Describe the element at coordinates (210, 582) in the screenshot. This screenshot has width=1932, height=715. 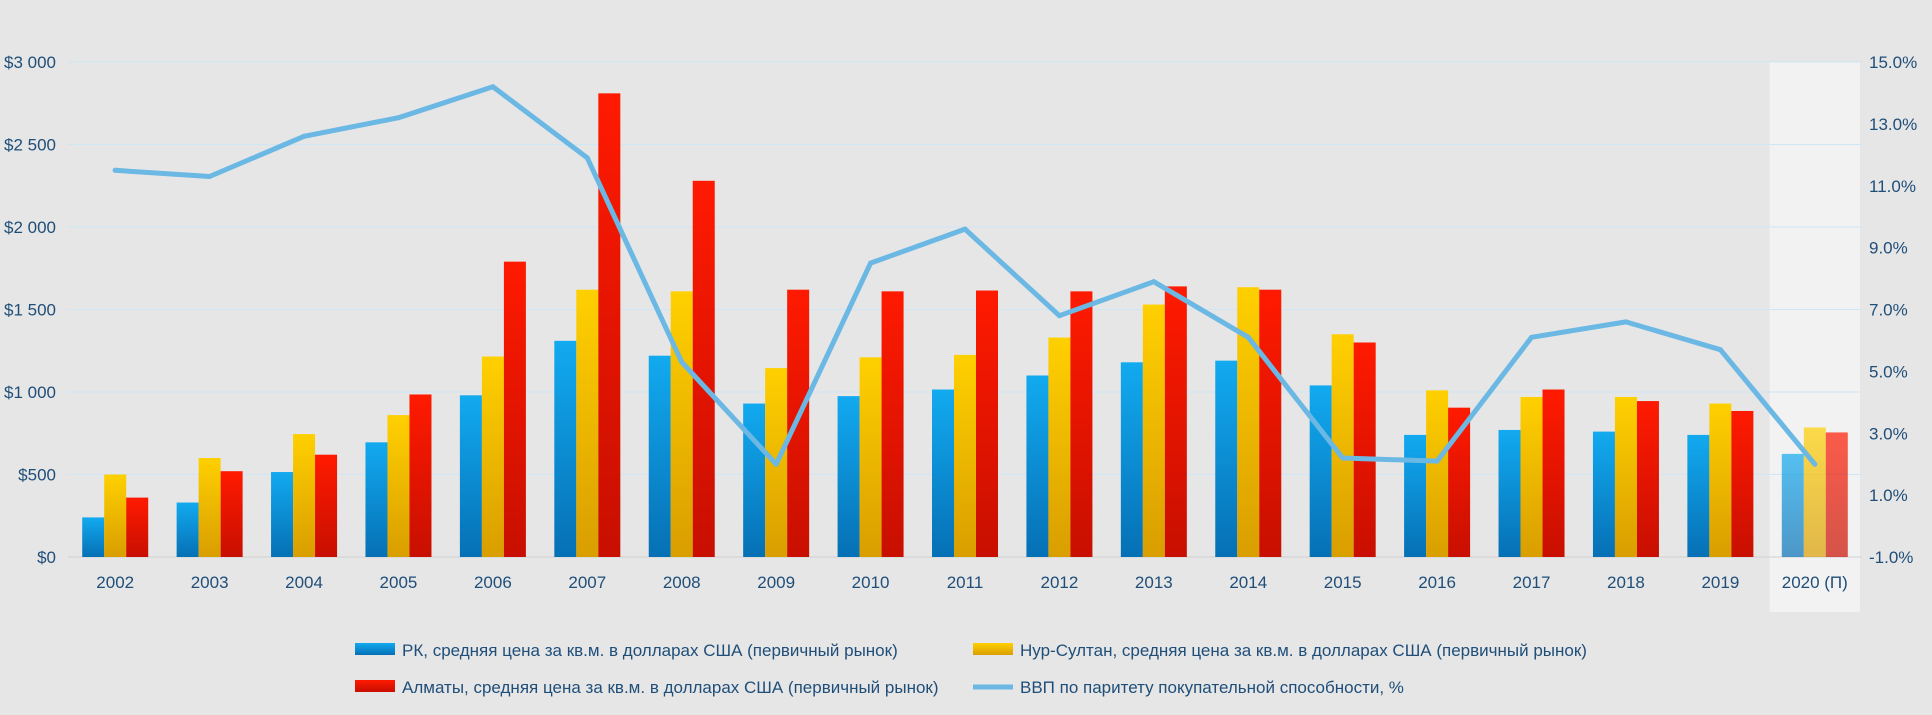
I see `x-tick-label: 2003` at that location.